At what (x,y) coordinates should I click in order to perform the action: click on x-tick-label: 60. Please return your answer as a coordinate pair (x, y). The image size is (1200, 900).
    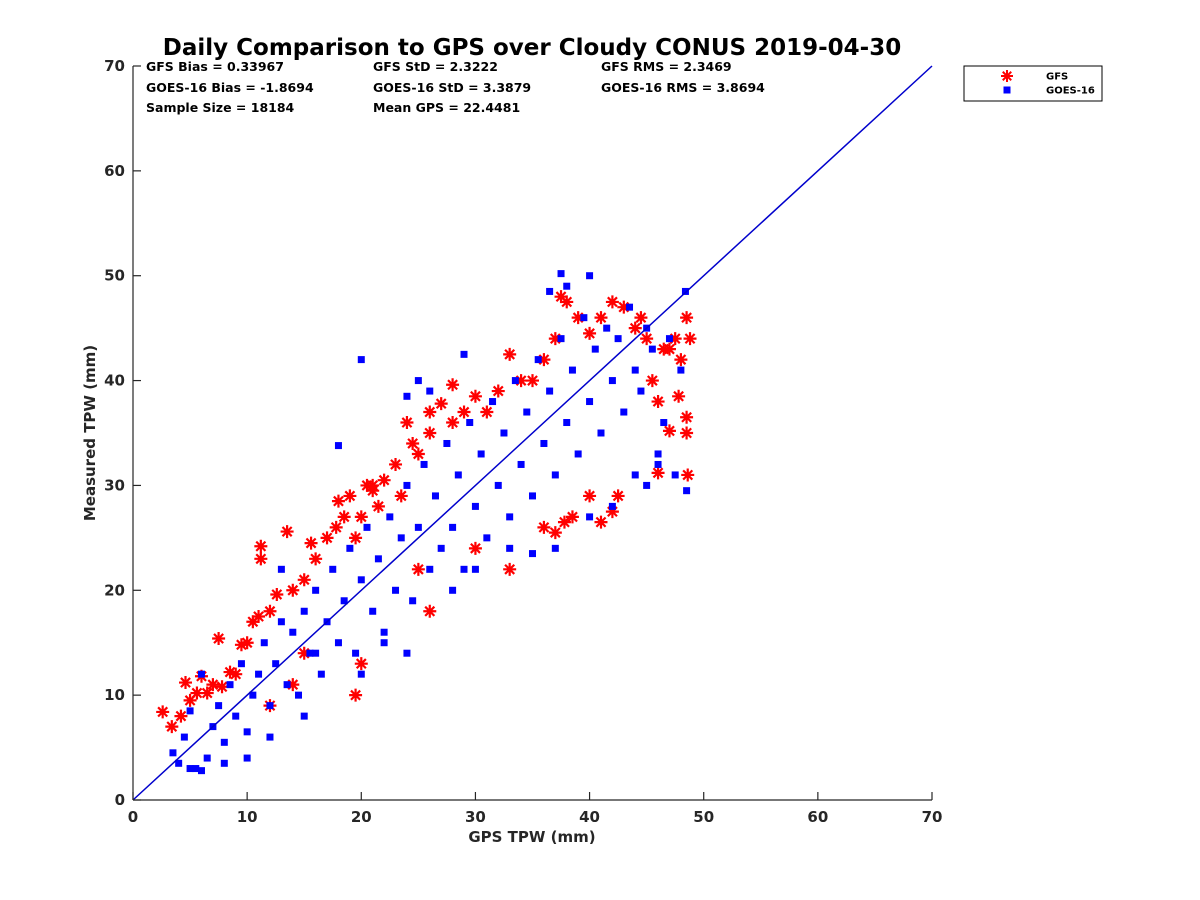
    Looking at the image, I should click on (817, 817).